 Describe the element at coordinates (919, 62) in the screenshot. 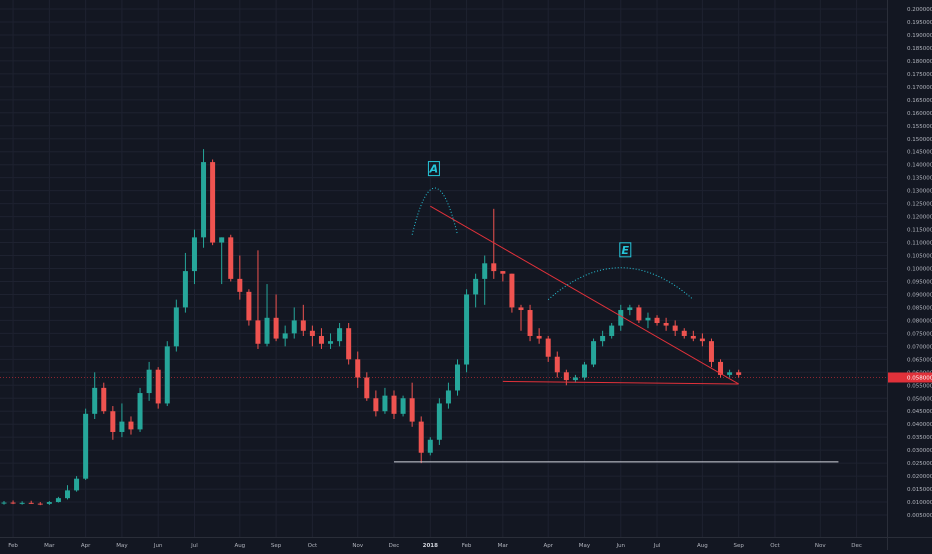

I see `price-axis-label: 0.18000000` at that location.